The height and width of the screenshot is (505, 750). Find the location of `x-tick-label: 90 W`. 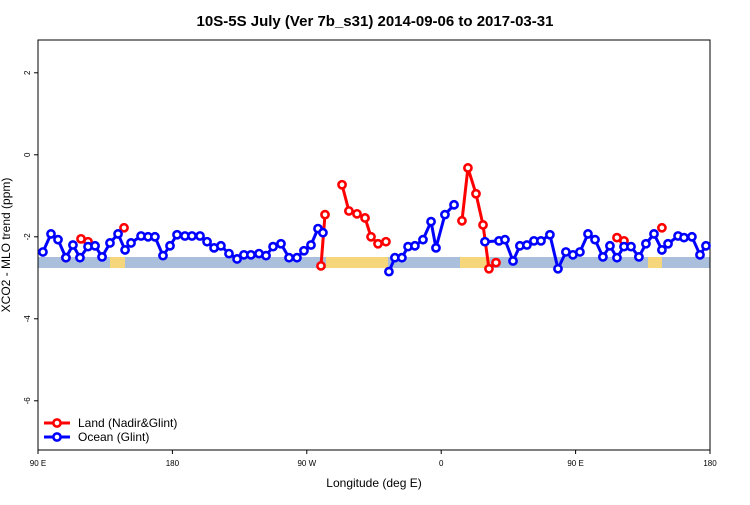

x-tick-label: 90 W is located at coordinates (306, 463).